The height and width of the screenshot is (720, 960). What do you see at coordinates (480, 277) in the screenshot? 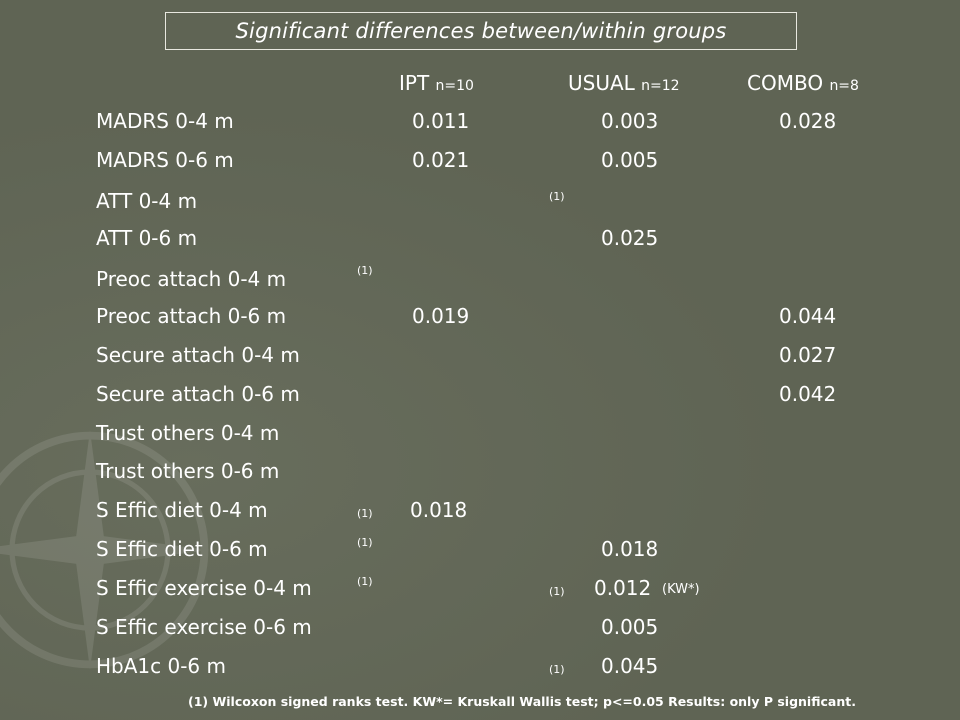
I see `table-row: Preoc attach 0-4 m (1)` at bounding box center [480, 277].